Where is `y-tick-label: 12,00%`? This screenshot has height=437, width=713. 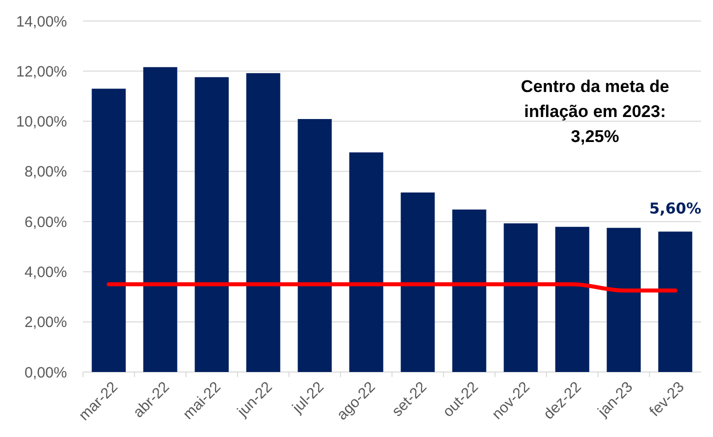
y-tick-label: 12,00% is located at coordinates (41, 71).